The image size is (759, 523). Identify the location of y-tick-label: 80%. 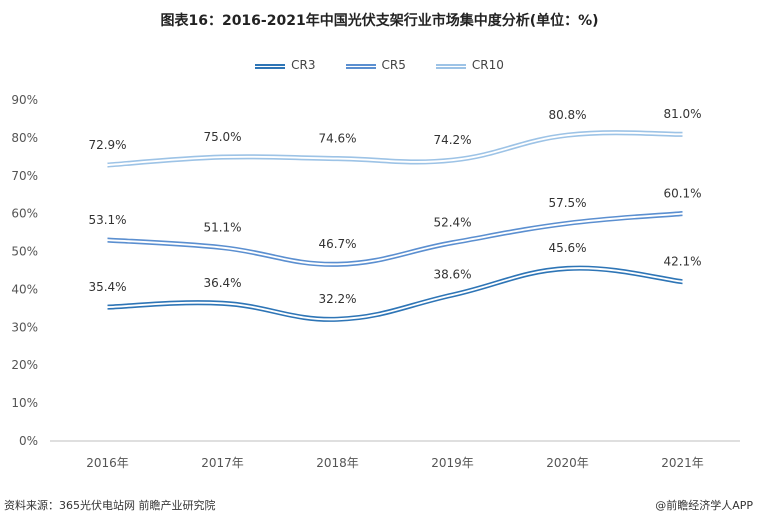
(24, 138).